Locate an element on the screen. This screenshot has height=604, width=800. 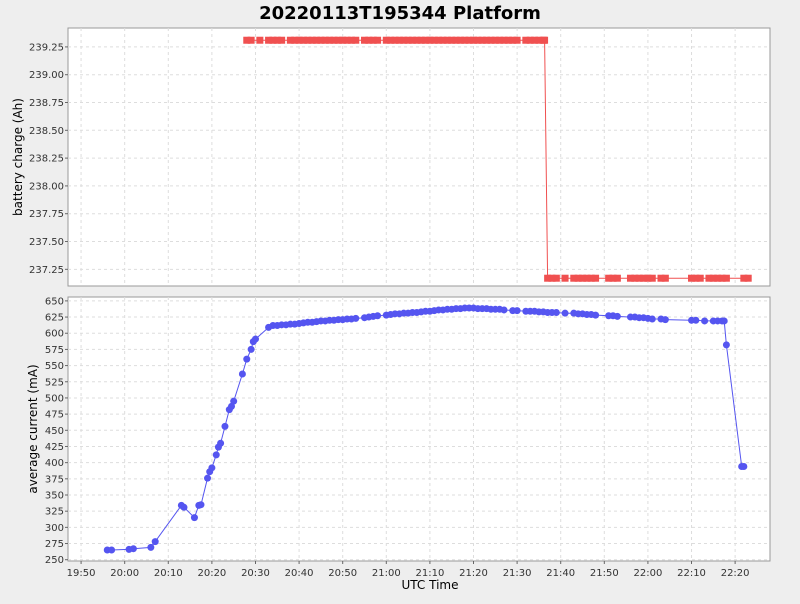
x-tick-label: 20:00 is located at coordinates (124, 573).